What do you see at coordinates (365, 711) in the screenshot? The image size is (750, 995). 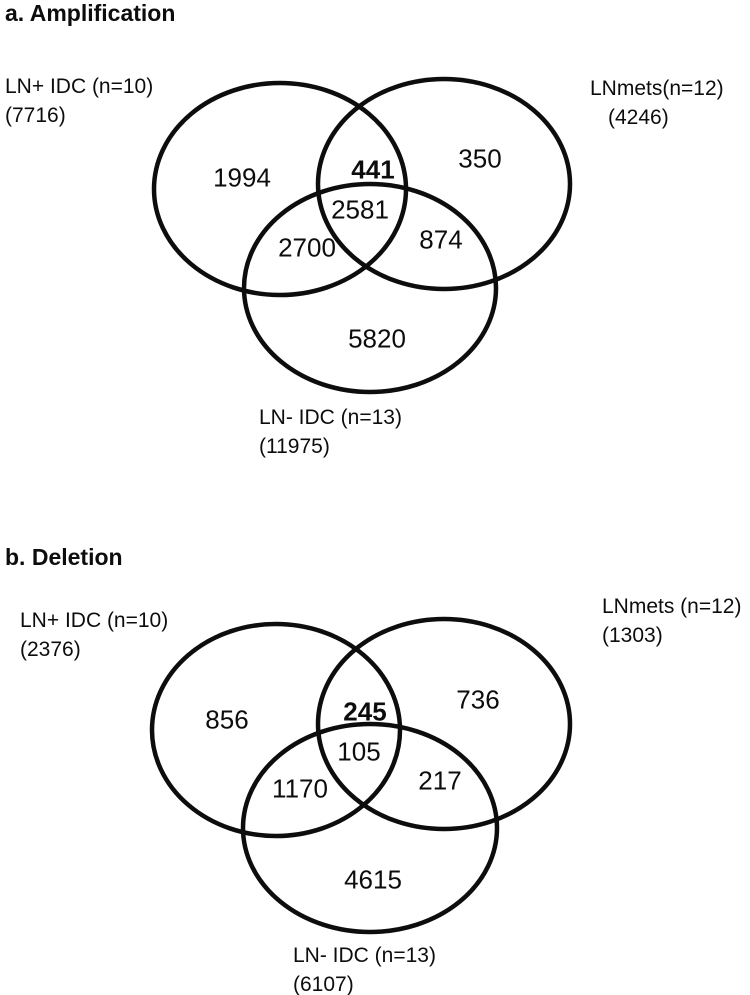 I see `count-left-and-right: 245` at bounding box center [365, 711].